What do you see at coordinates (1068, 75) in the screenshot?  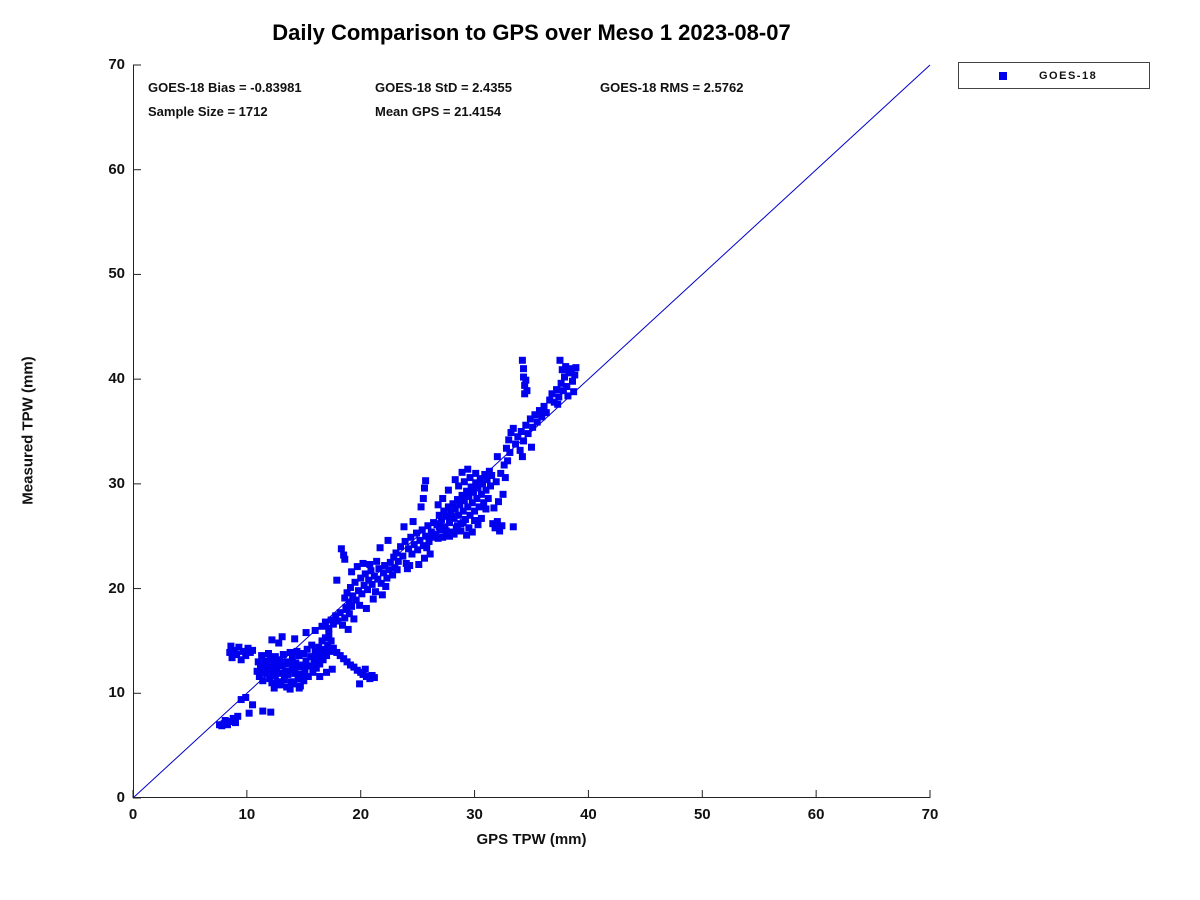 I see `legend-label: GOES-18` at bounding box center [1068, 75].